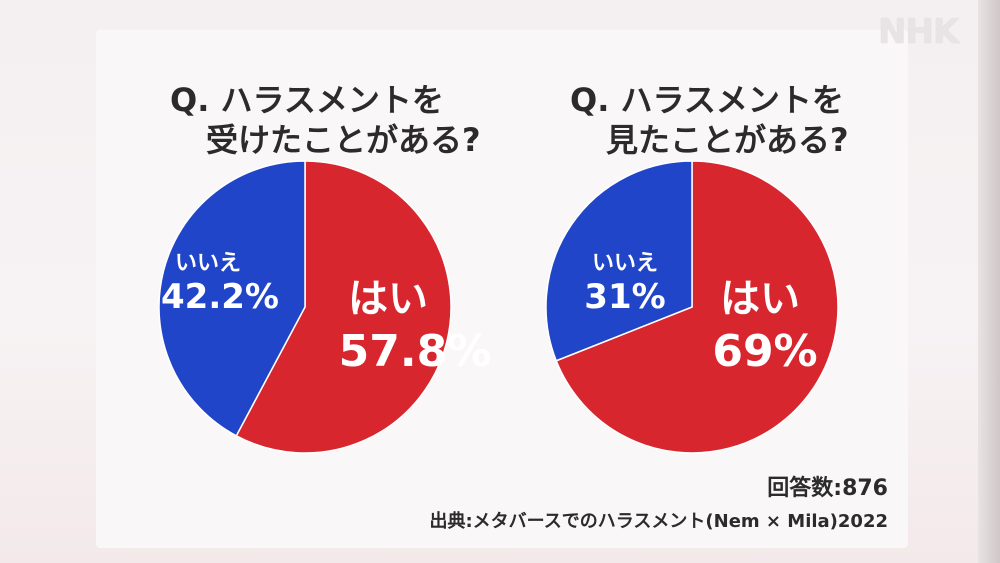  Describe the element at coordinates (707, 100) in the screenshot. I see `pie-2-title-line1: Q. ハラスメントを` at that location.